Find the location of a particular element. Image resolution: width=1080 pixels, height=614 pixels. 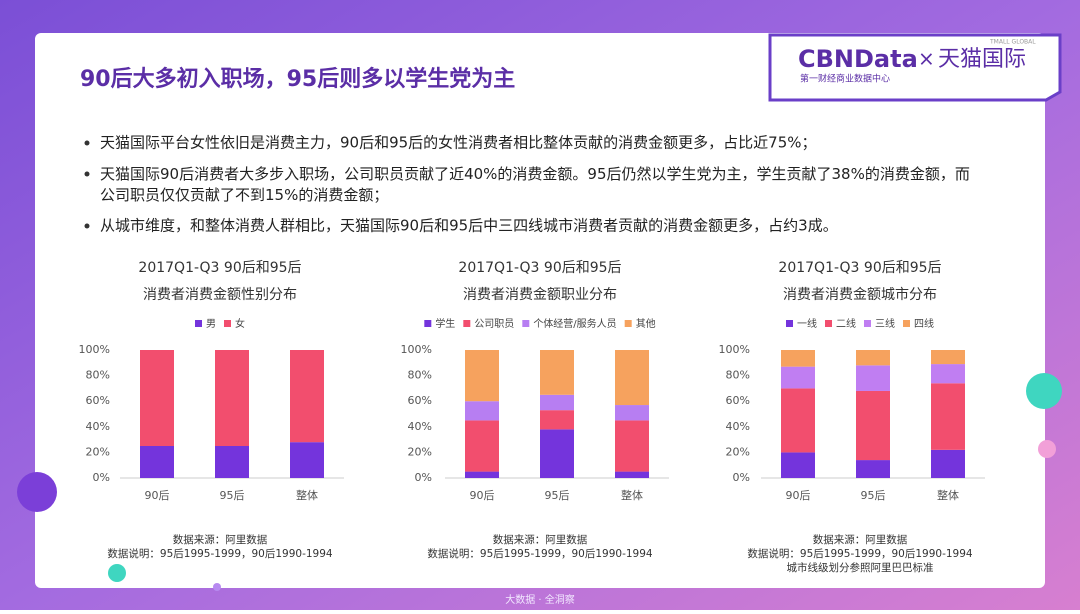

legend-label: 学生 is located at coordinates (445, 323).